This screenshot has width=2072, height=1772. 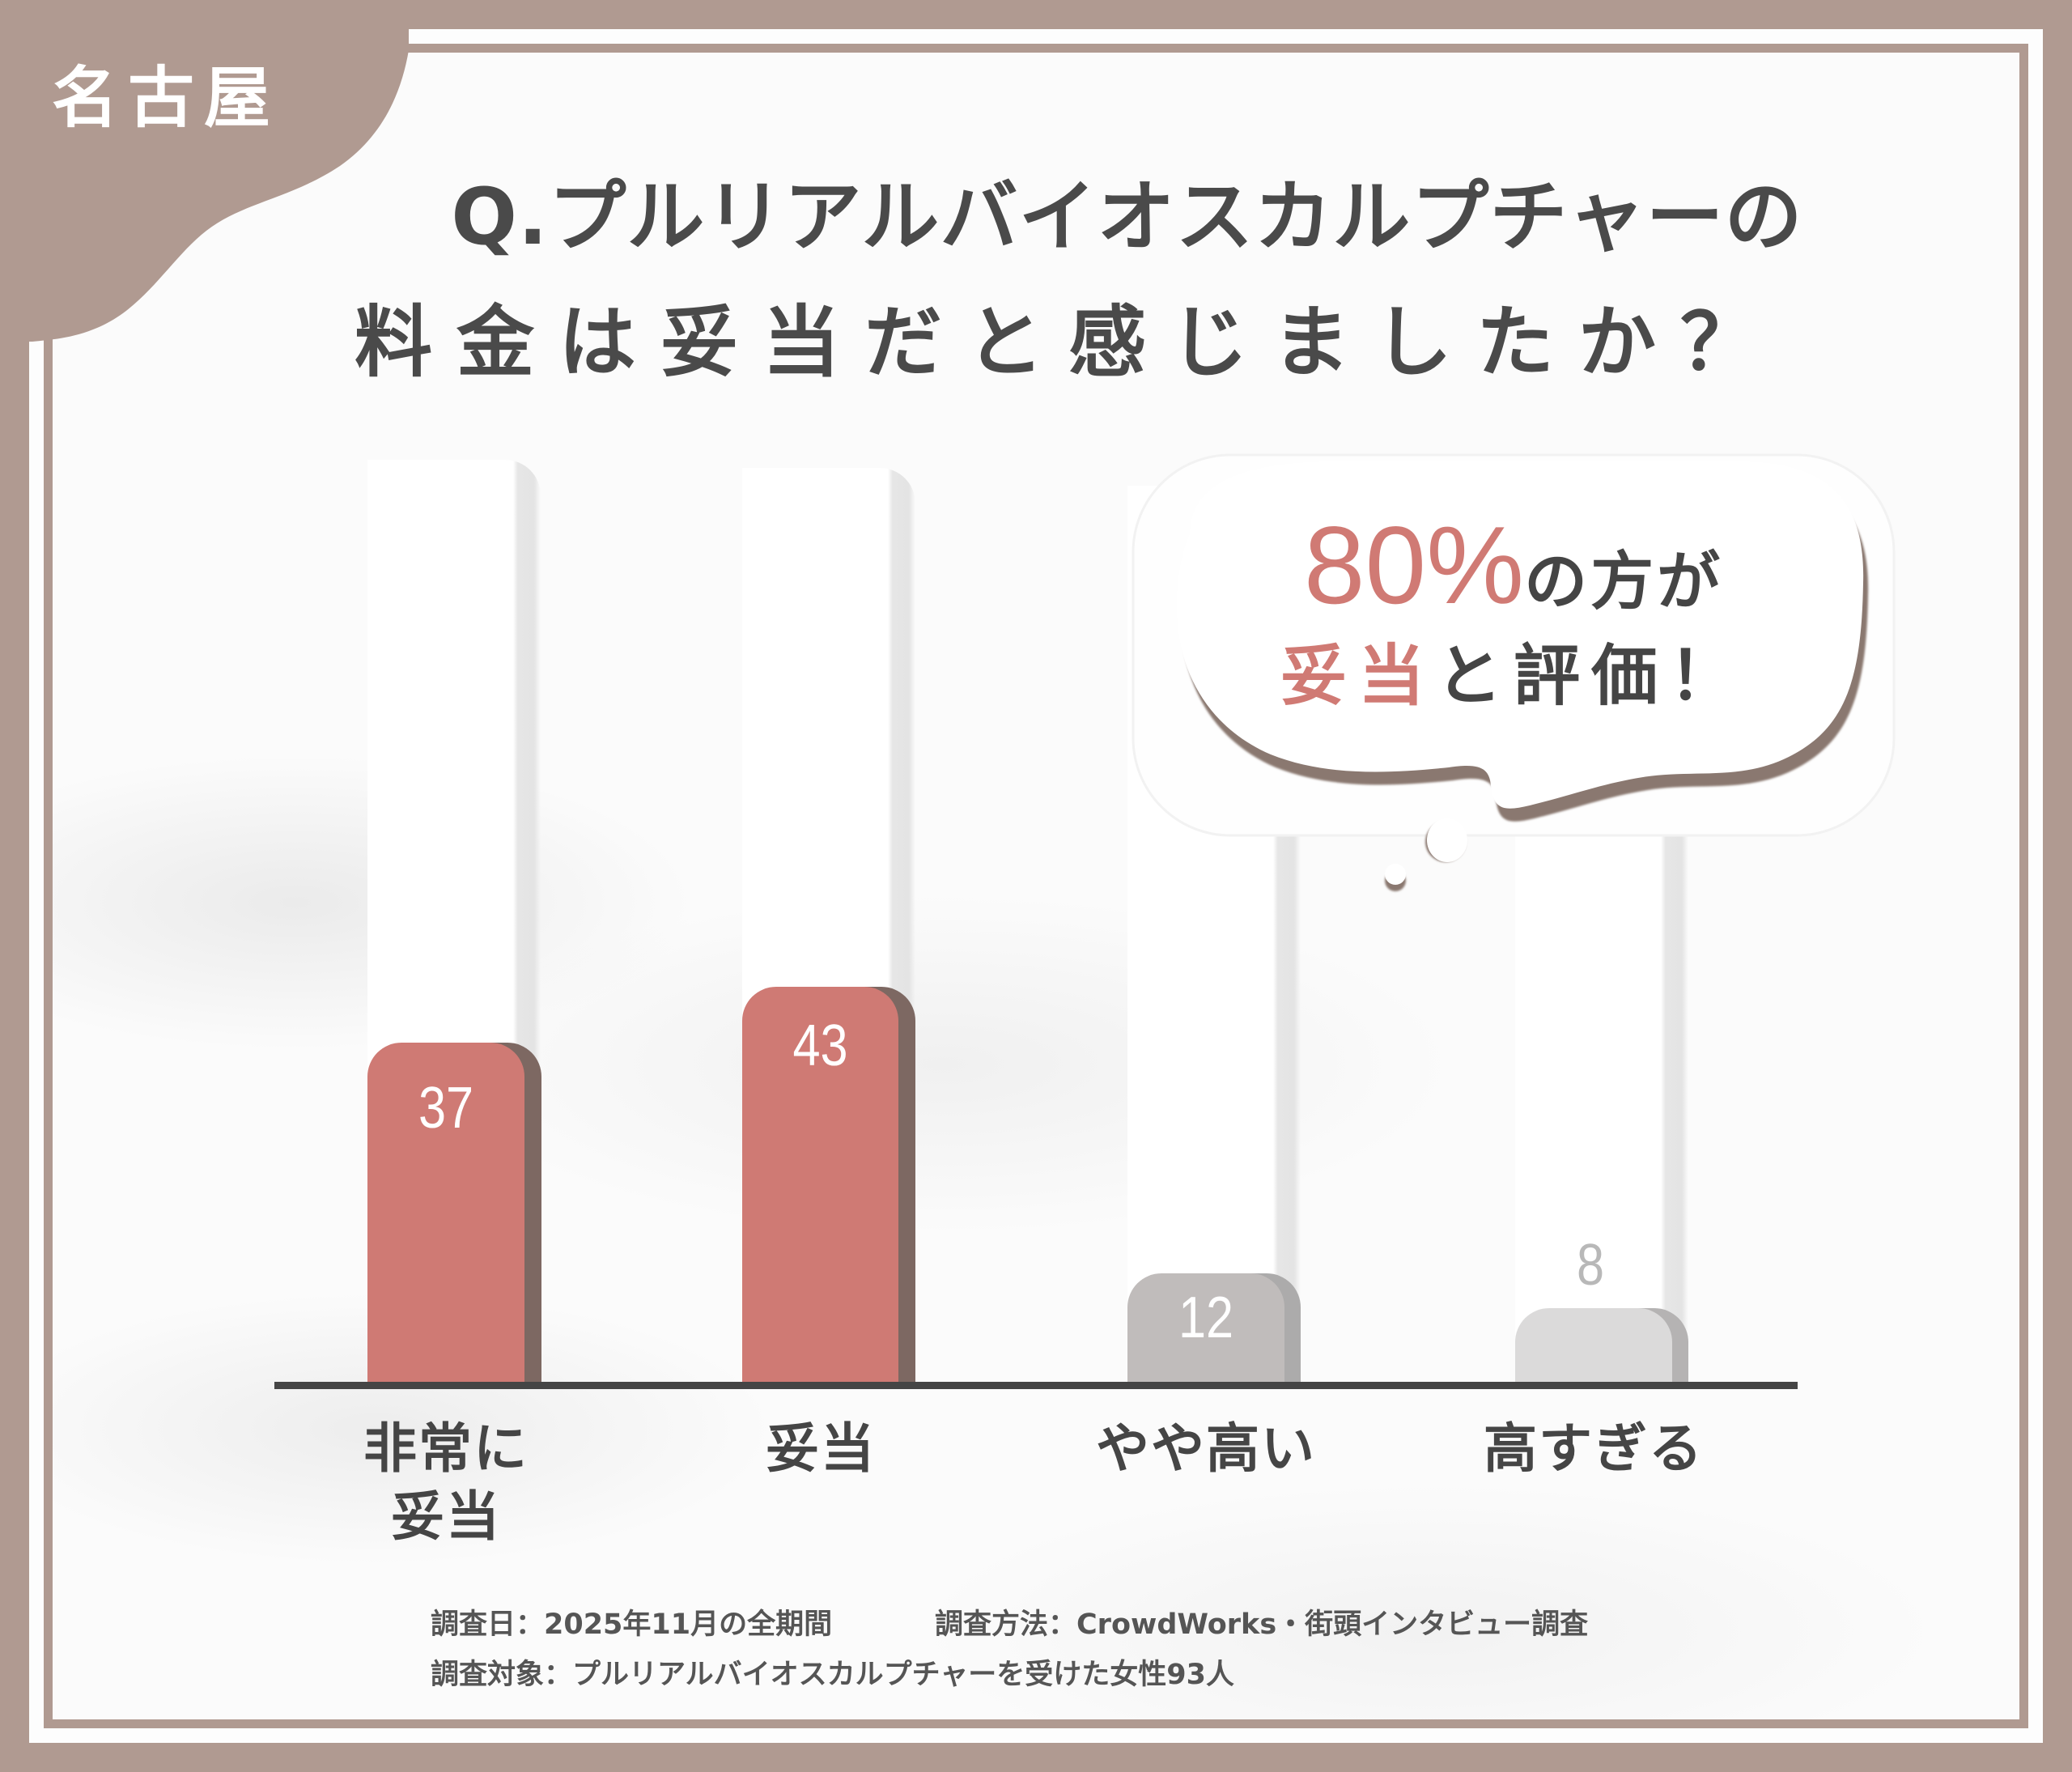 I want to click on bar-value-label: 12, so click(x=1206, y=1317).